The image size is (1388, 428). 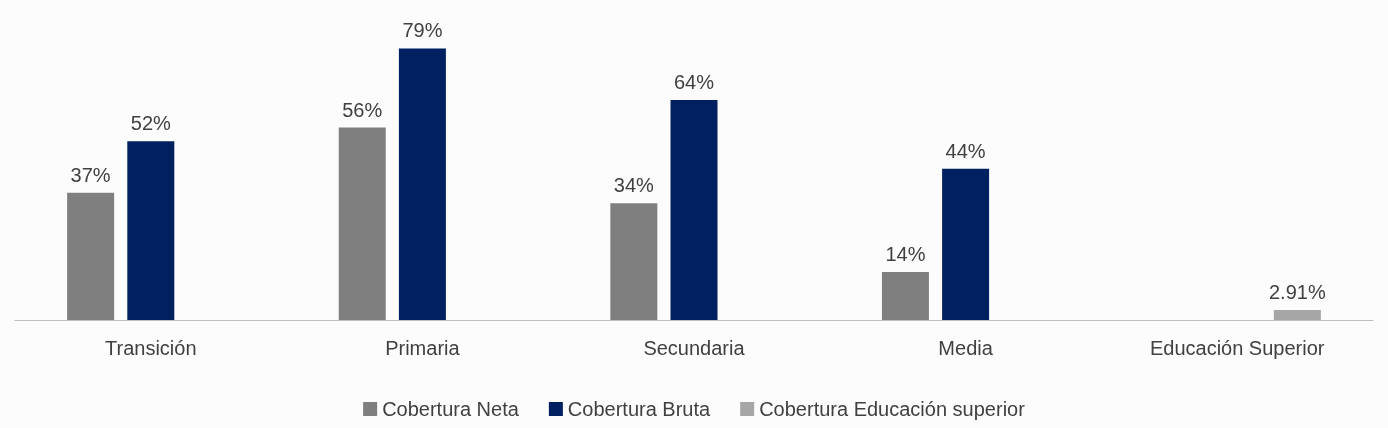 I want to click on data-label: 56%, so click(x=362, y=109).